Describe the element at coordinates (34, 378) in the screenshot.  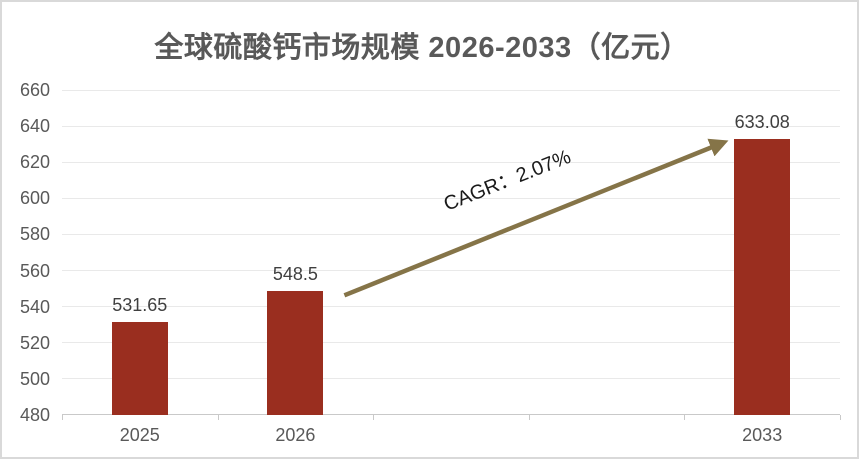
I see `y-tick-label: 500` at that location.